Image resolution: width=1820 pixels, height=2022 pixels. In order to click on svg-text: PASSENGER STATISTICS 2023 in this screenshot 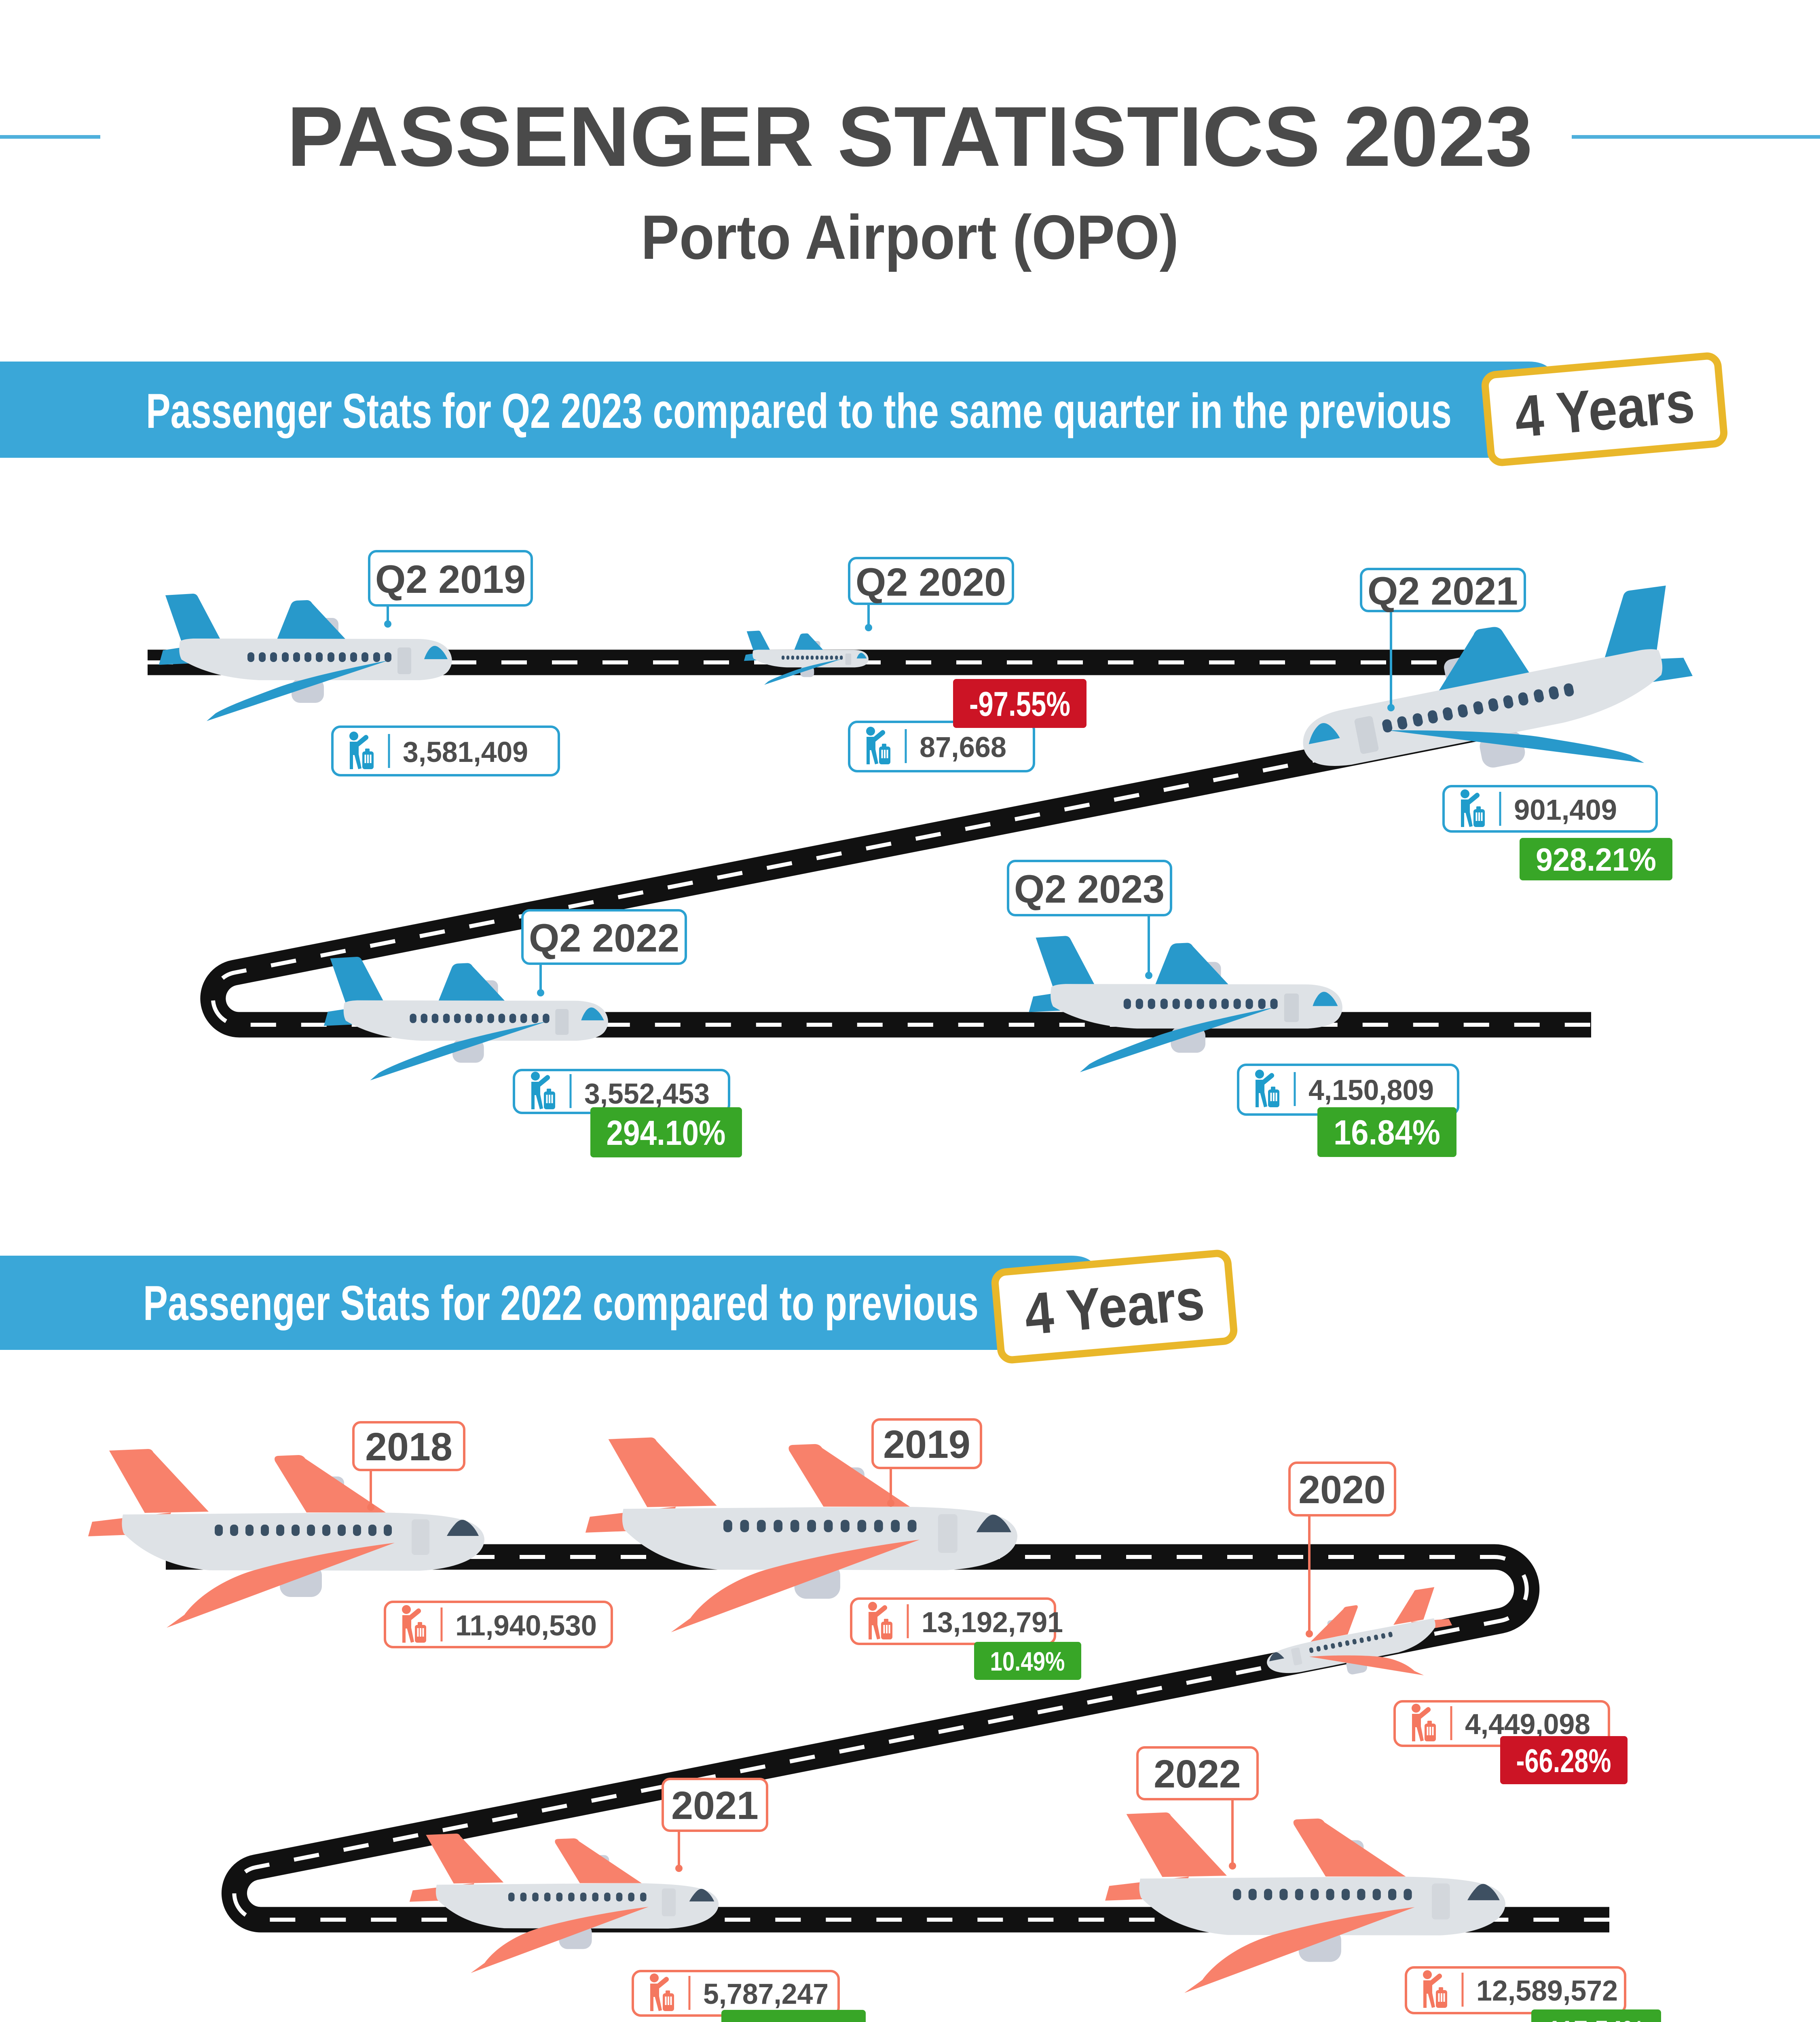, I will do `click(910, 136)`.